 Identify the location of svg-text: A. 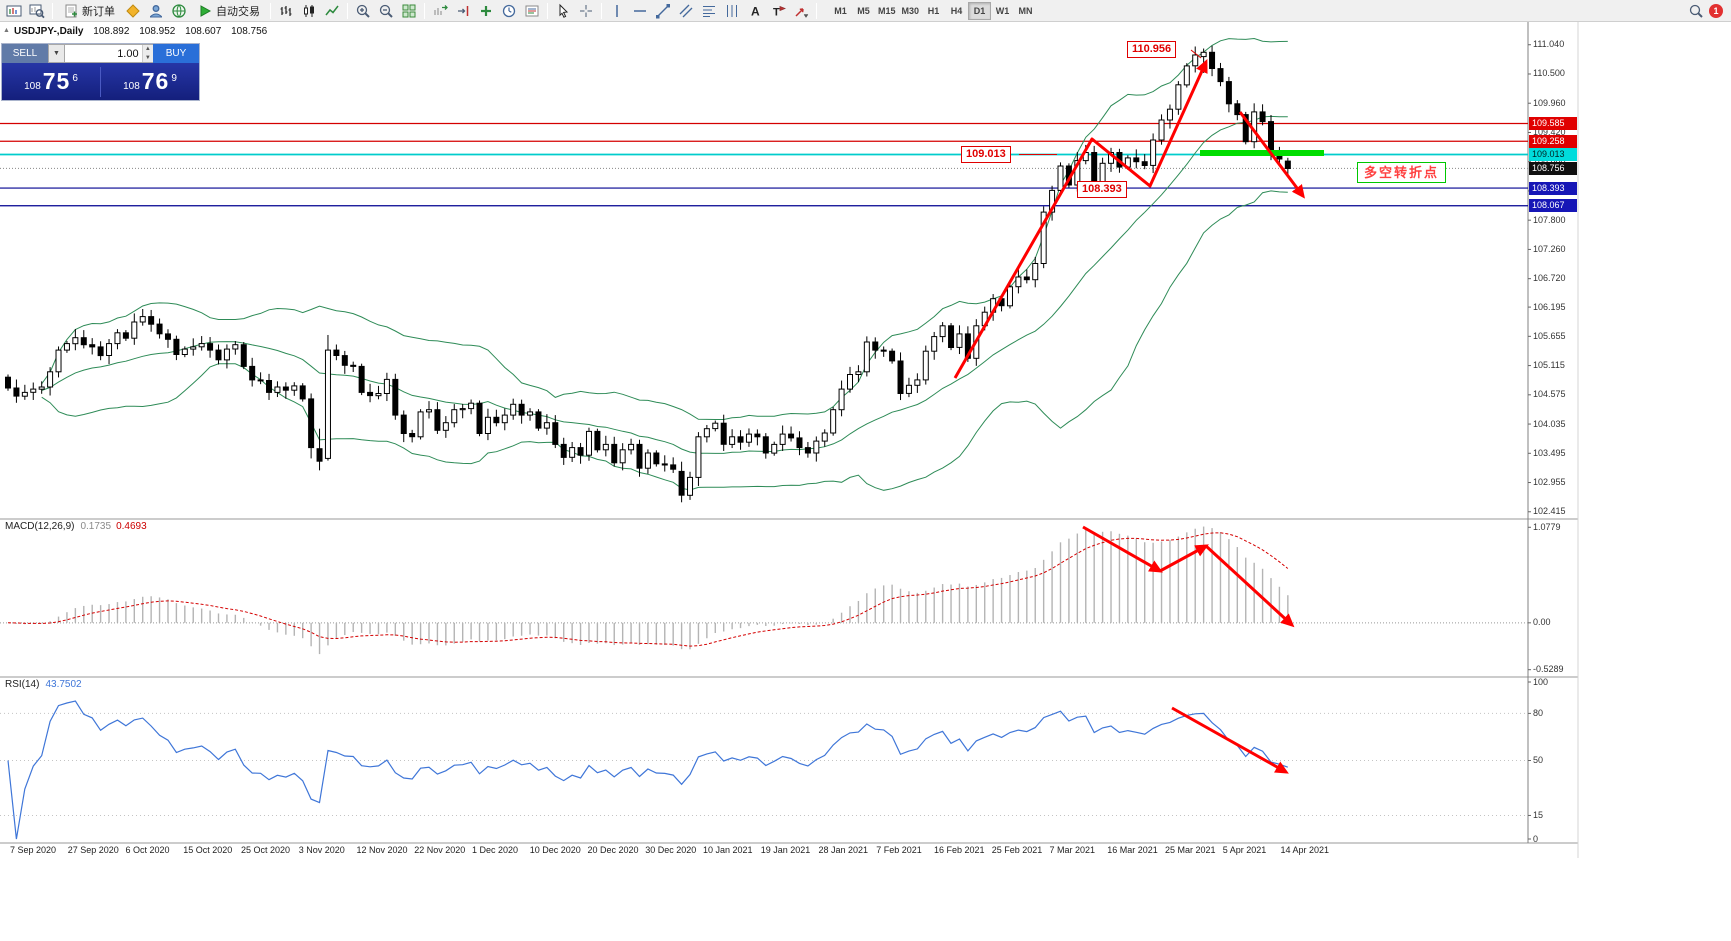
(755, 11).